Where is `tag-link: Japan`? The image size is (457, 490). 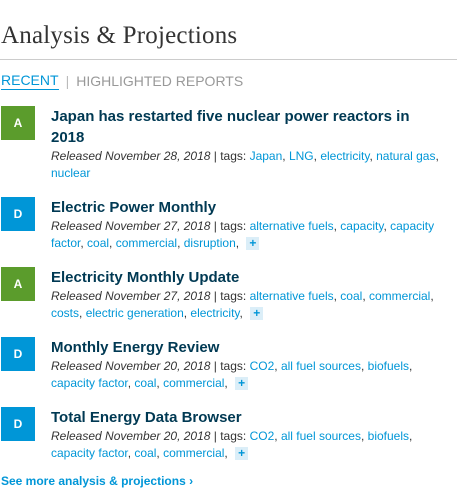 tag-link: Japan is located at coordinates (266, 156).